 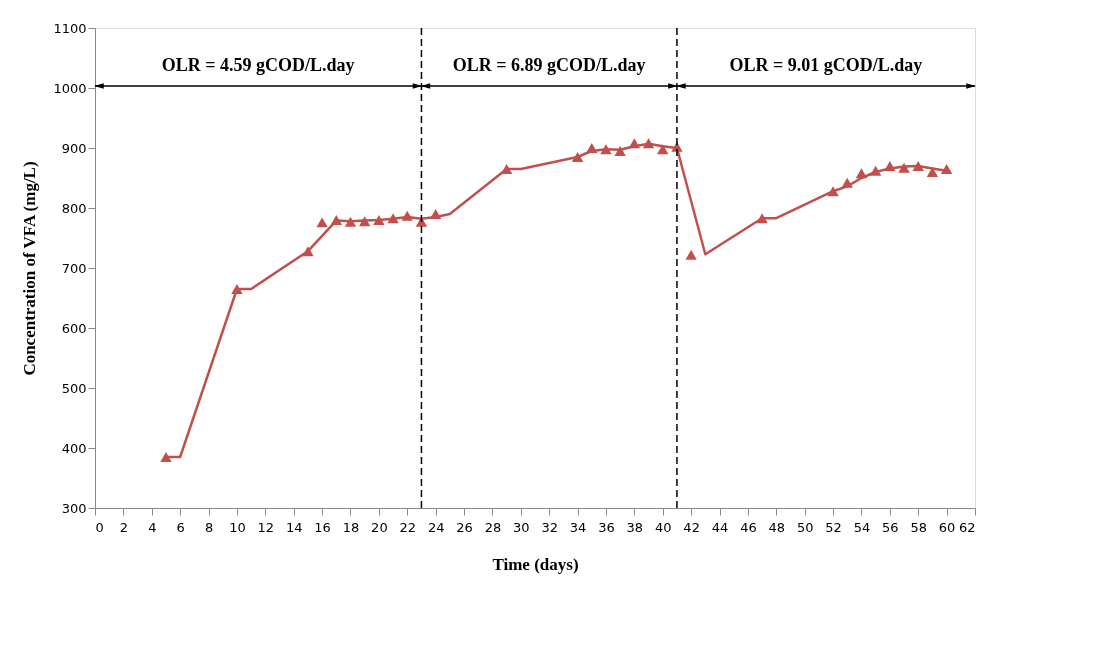 I want to click on y-tick-label: 700, so click(x=74, y=268).